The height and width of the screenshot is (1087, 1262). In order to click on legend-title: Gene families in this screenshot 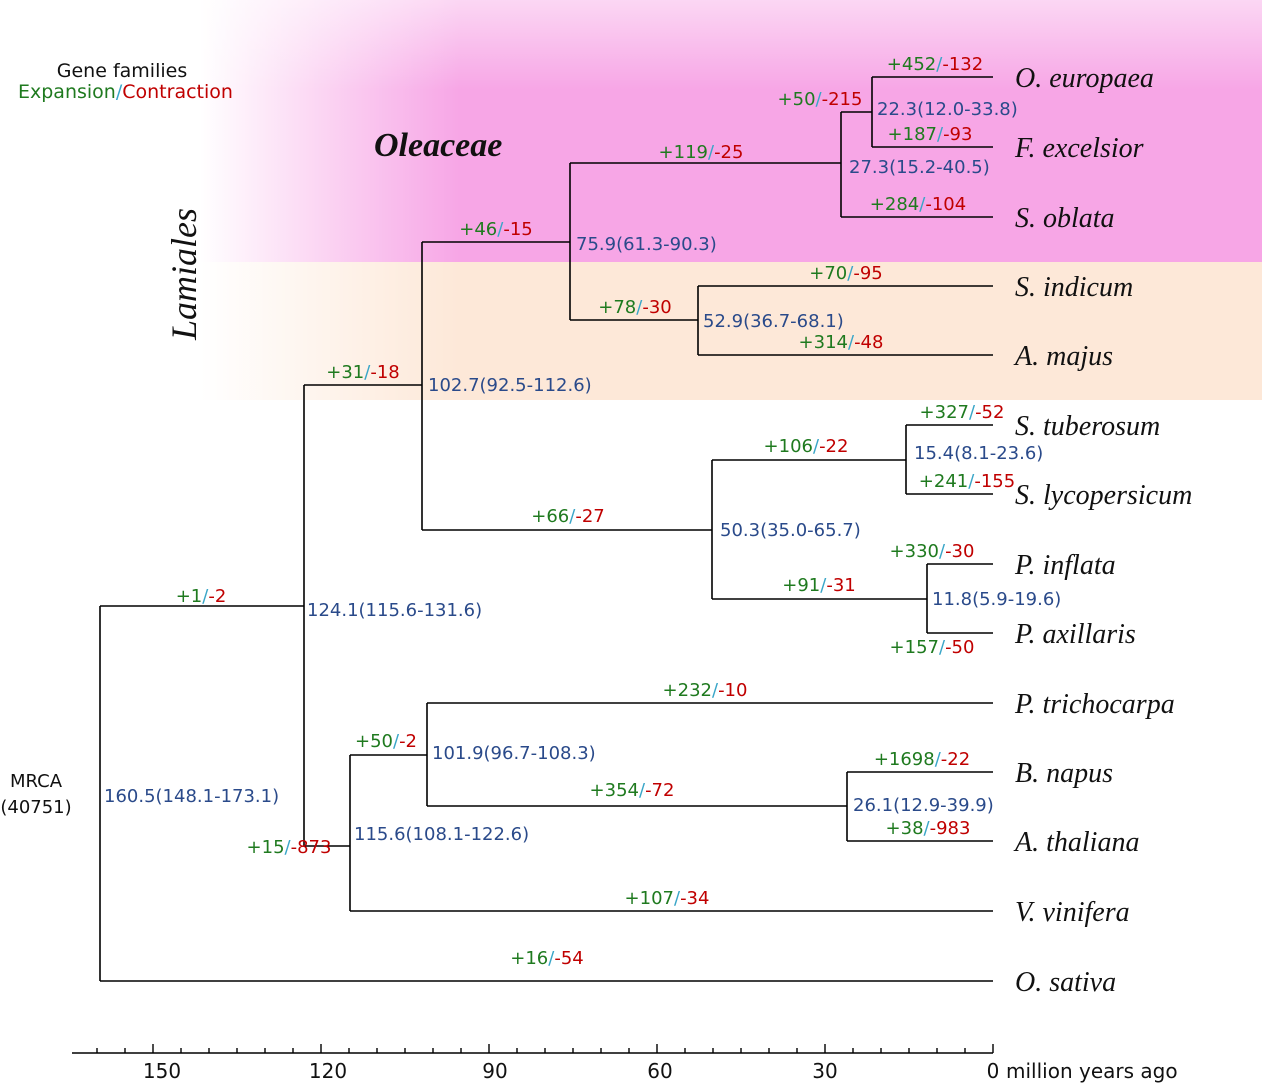, I will do `click(122, 71)`.